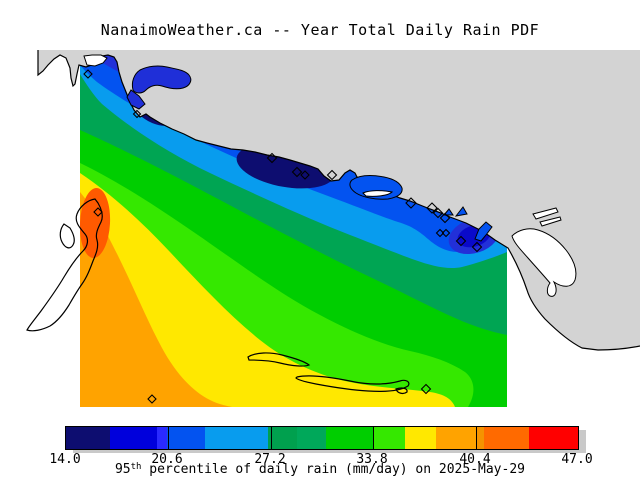  Describe the element at coordinates (352, 383) in the screenshot. I see `island-outline-b` at that location.